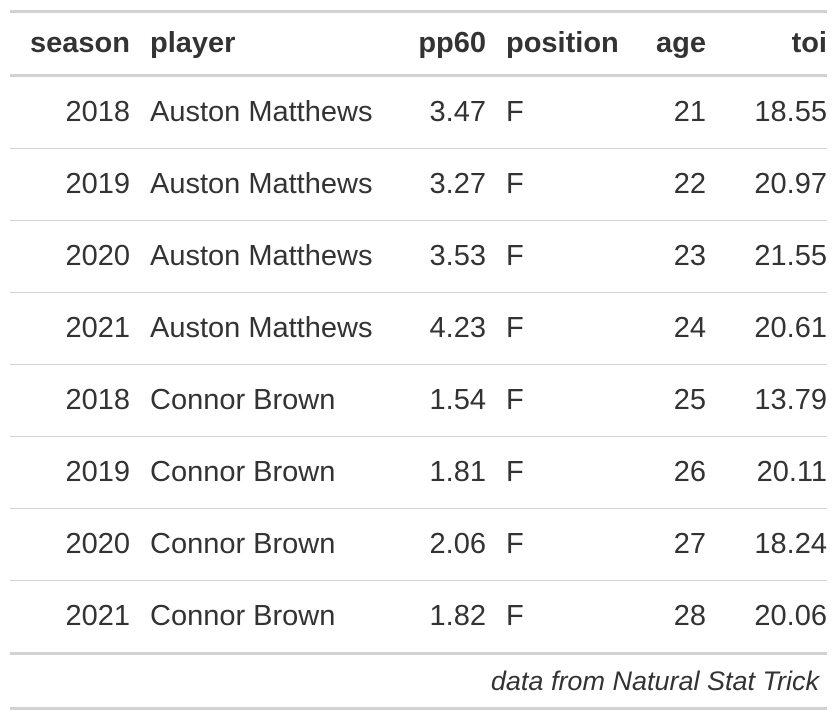 The height and width of the screenshot is (722, 837). Describe the element at coordinates (809, 43) in the screenshot. I see `column-header-toi: toi` at that location.